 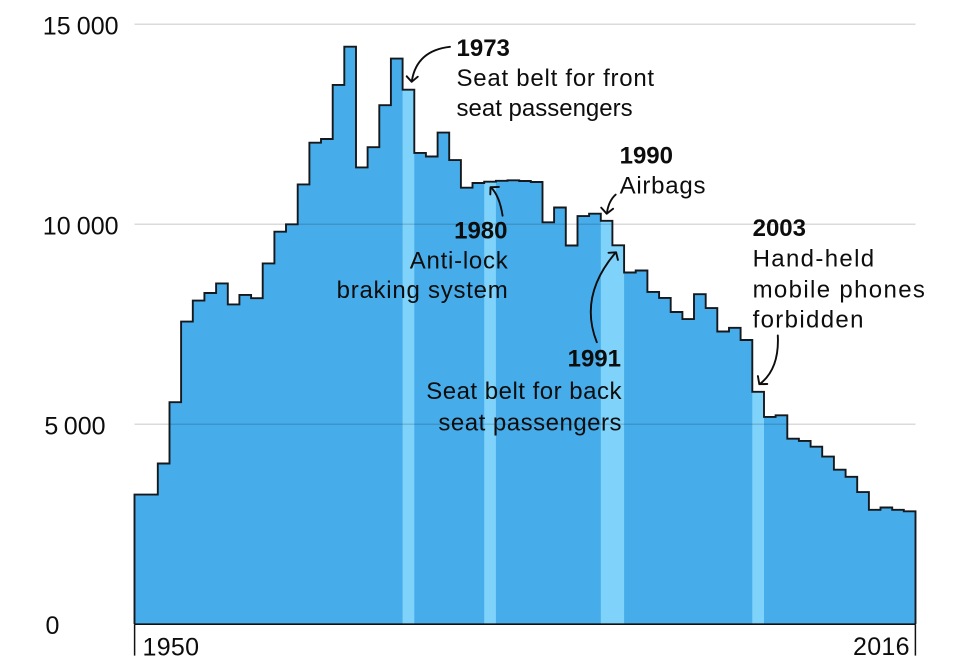 I want to click on svg-text: 2016, so click(x=881, y=647).